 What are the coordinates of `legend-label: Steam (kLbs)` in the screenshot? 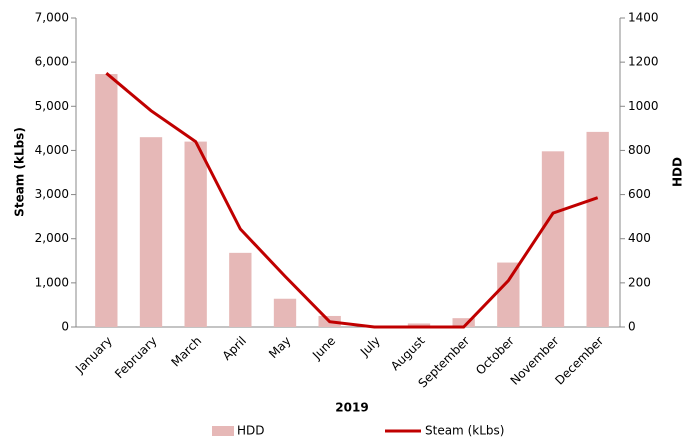 It's located at (464, 431).